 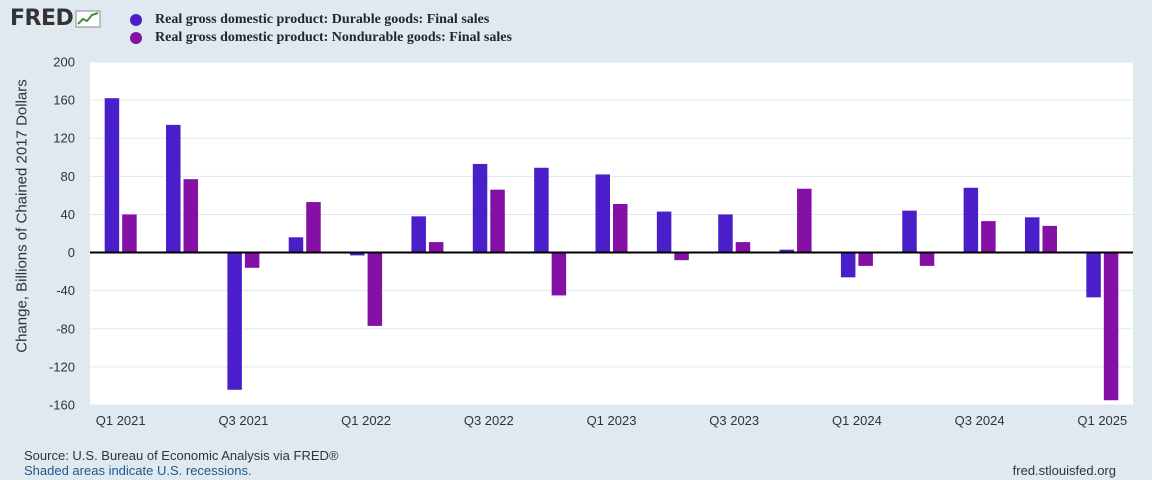 I want to click on x-tick-label: Q1 2025, so click(x=1102, y=420).